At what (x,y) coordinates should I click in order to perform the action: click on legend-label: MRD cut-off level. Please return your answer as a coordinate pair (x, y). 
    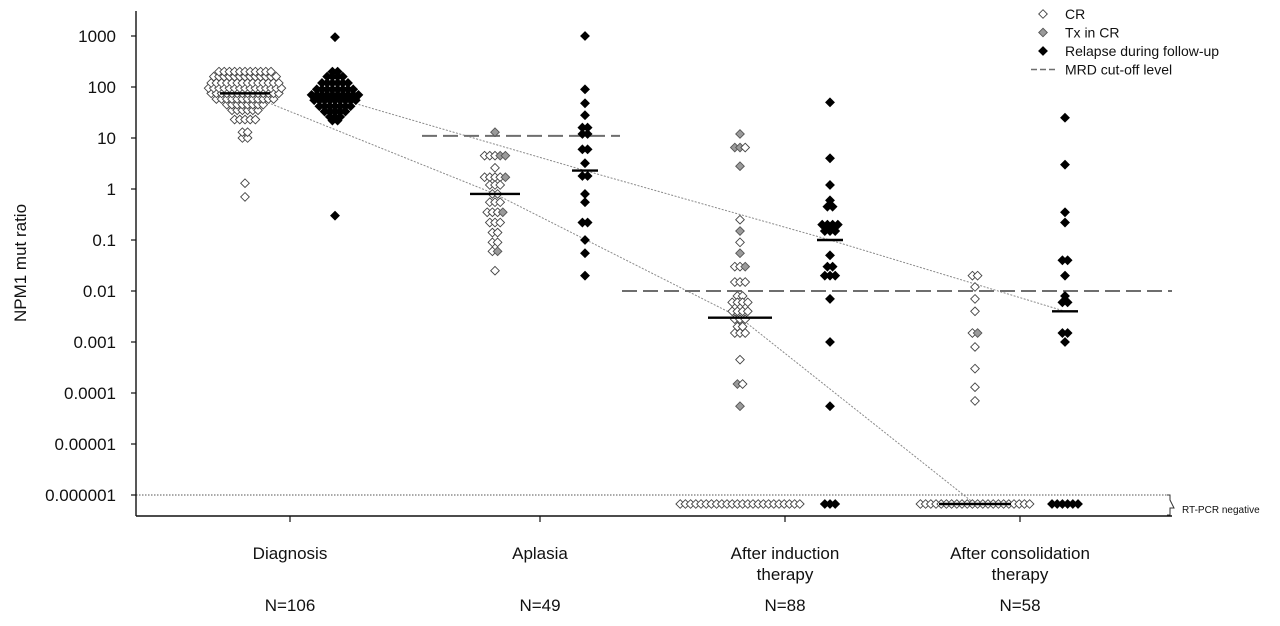
    Looking at the image, I should click on (1118, 70).